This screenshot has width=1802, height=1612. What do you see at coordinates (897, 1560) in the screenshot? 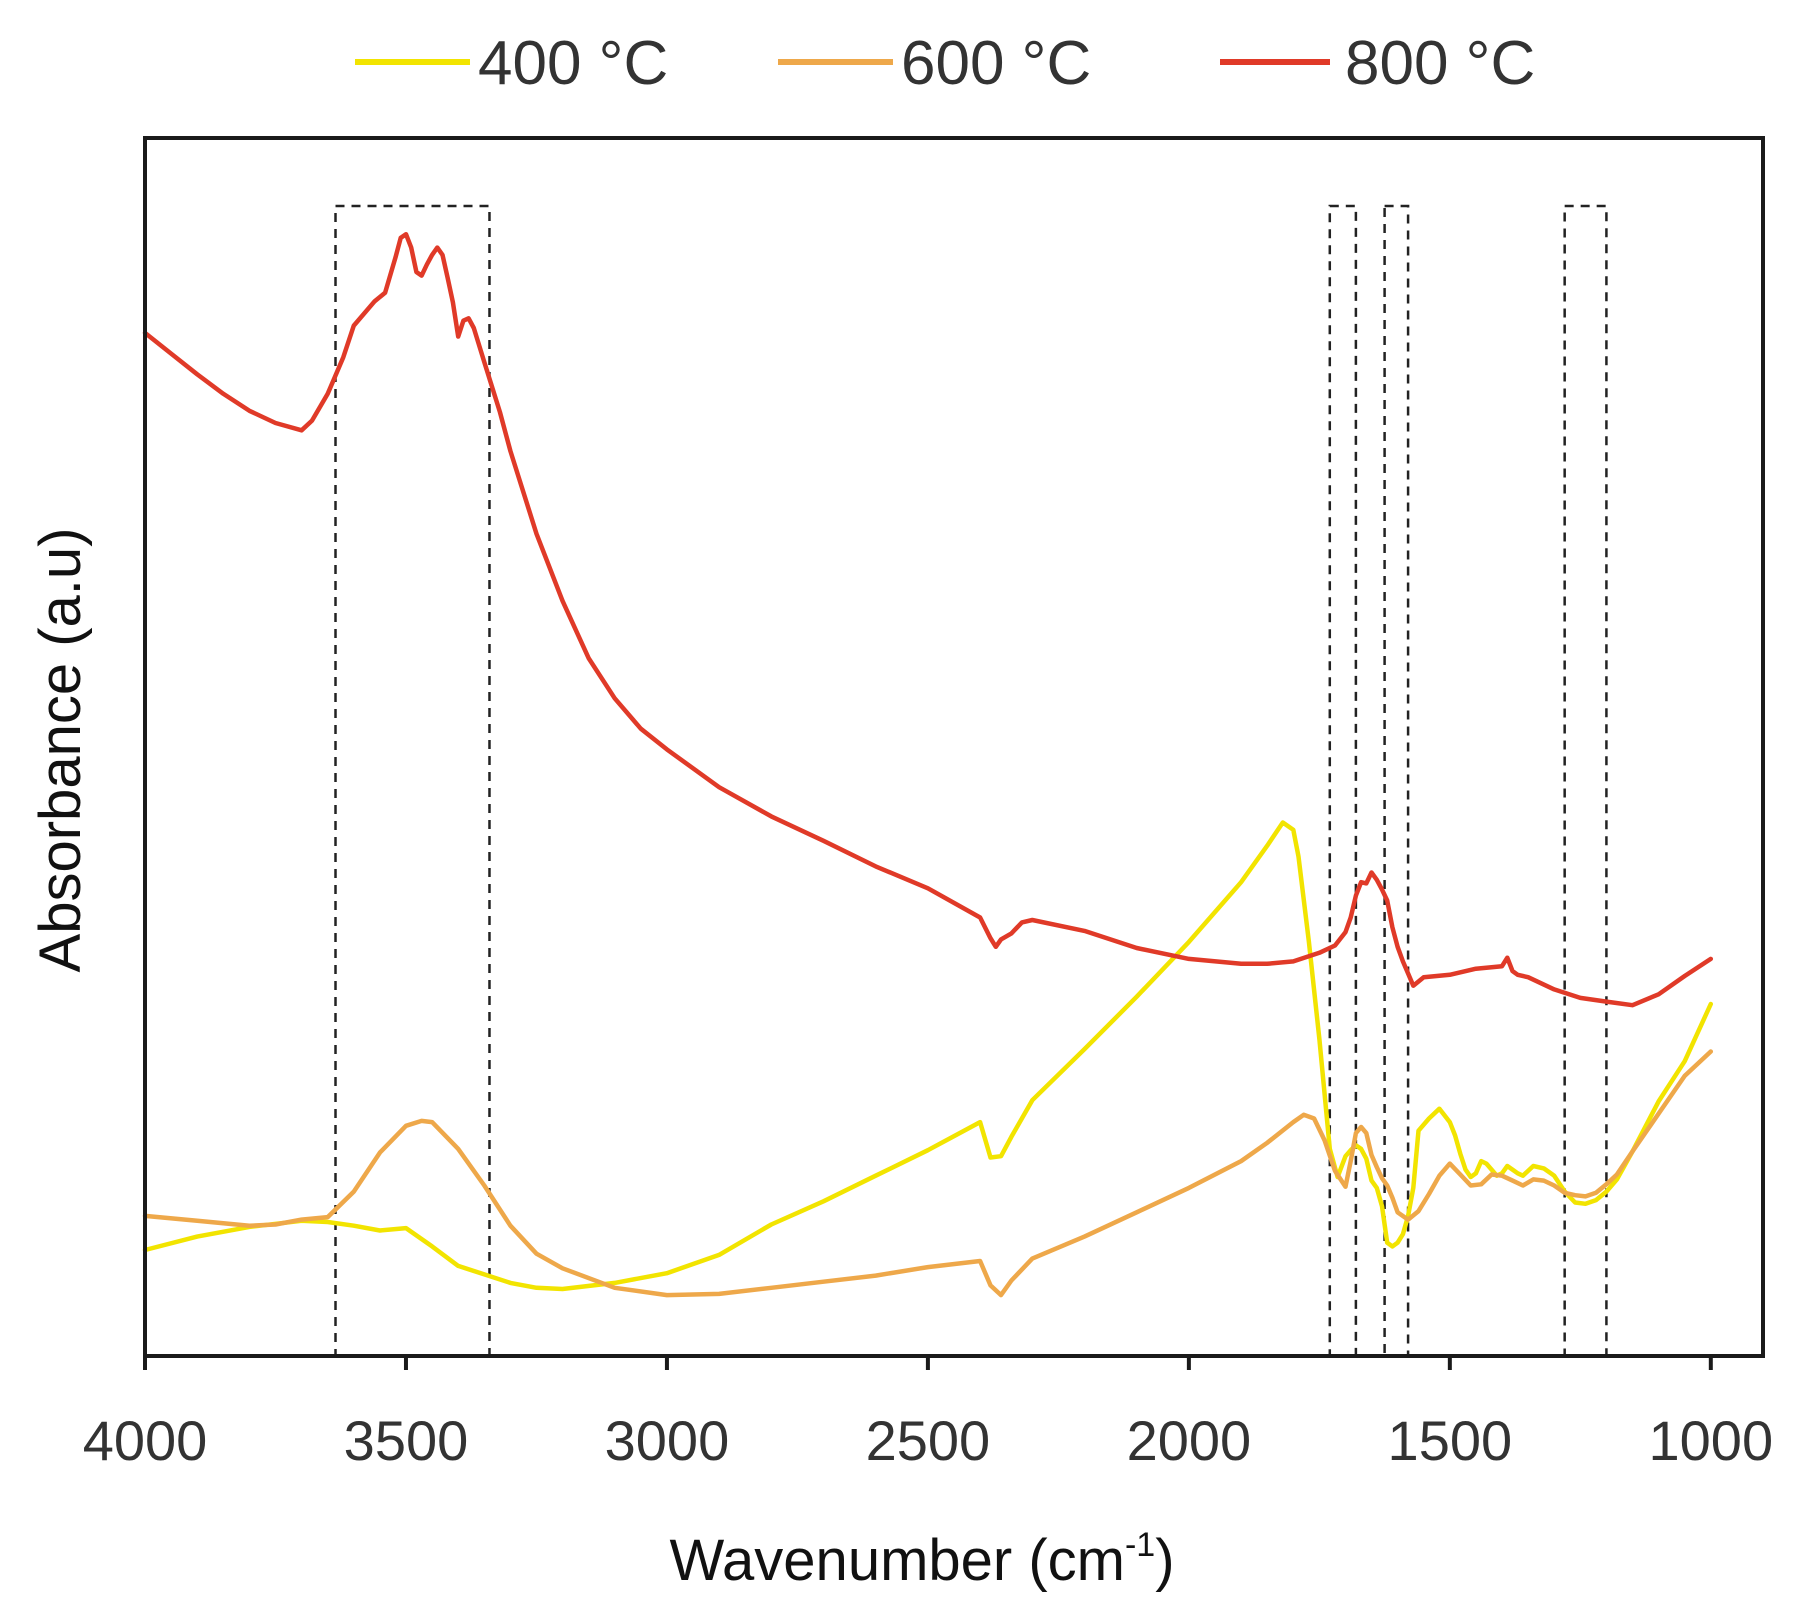
I see `x-axis-title-text: Wavenumber (cm` at bounding box center [897, 1560].